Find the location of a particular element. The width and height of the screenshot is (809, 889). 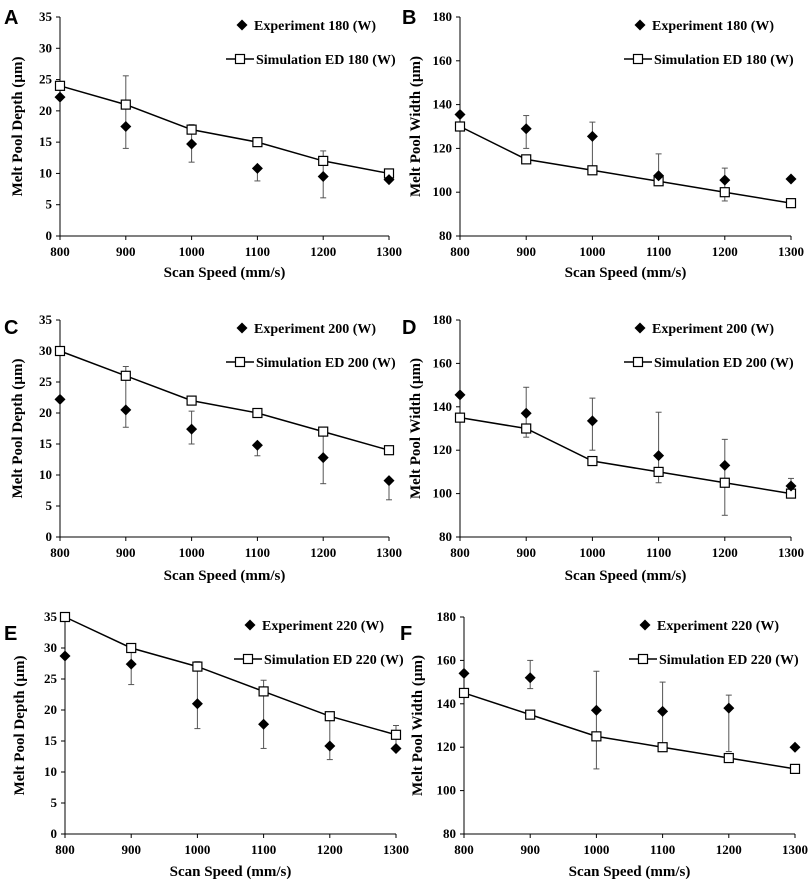

y-tick-label: 80 is located at coordinates (445, 235).